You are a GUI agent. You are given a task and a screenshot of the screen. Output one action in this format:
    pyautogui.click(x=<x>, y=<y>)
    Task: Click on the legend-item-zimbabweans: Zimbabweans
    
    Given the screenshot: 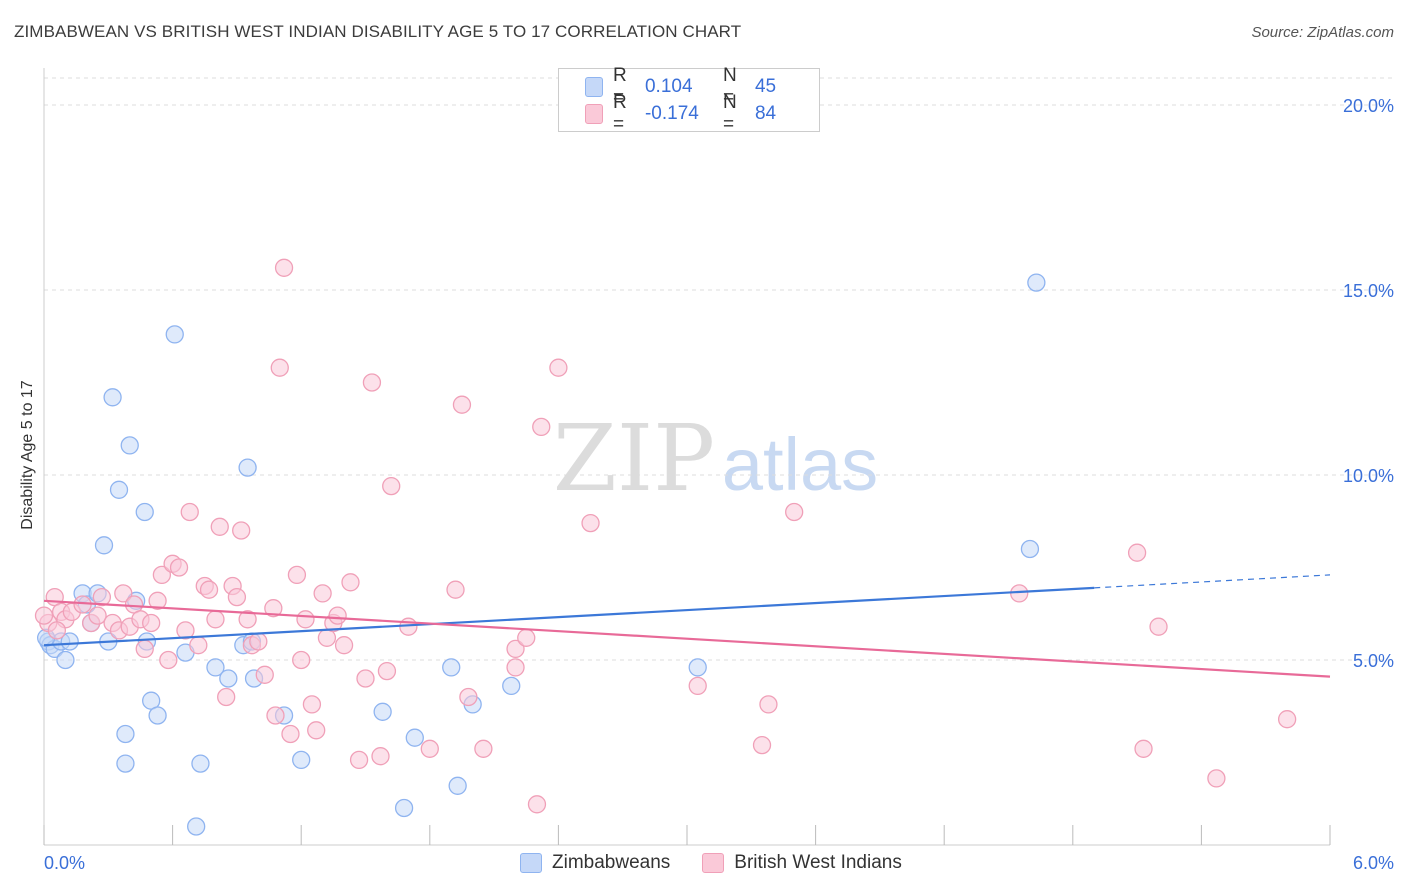 What is the action you would take?
    pyautogui.click(x=595, y=863)
    